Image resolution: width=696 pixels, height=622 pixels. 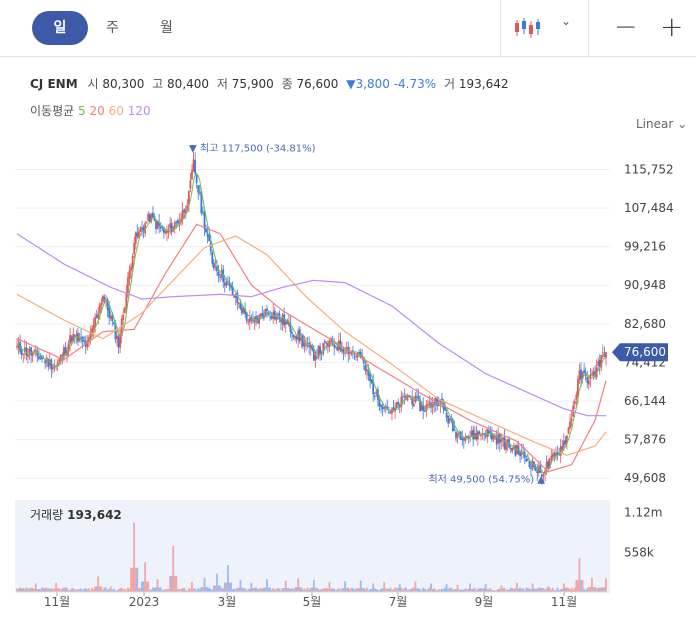 What do you see at coordinates (672, 26) in the screenshot?
I see `zoom-in-button: +` at bounding box center [672, 26].